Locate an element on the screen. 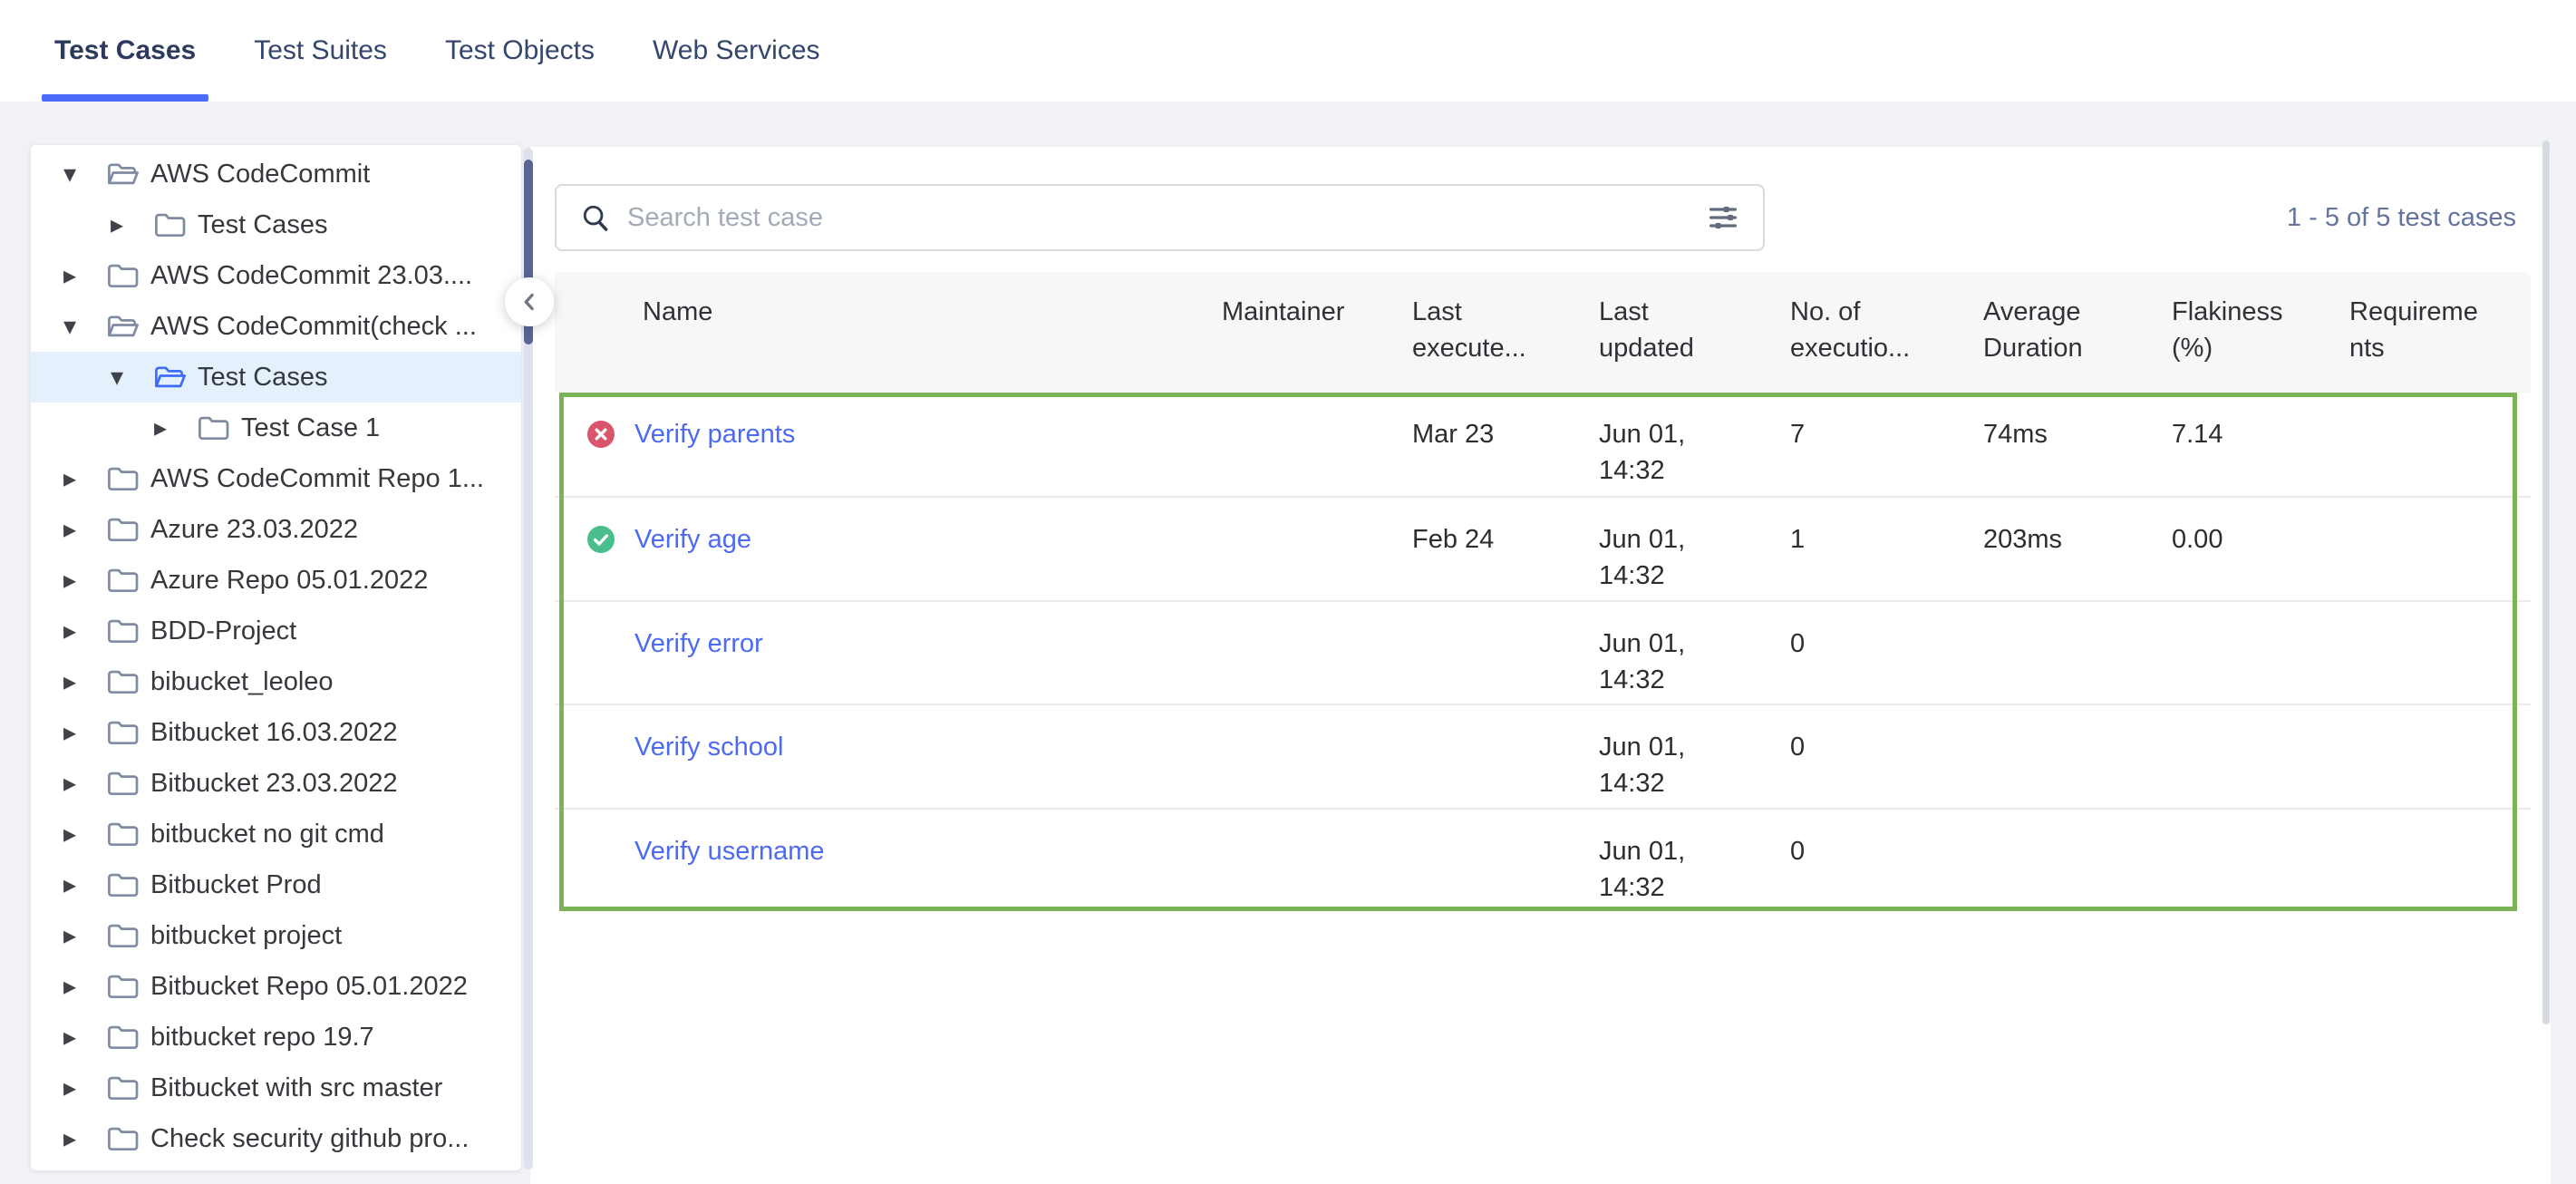  executions-value: 7 is located at coordinates (1798, 434).